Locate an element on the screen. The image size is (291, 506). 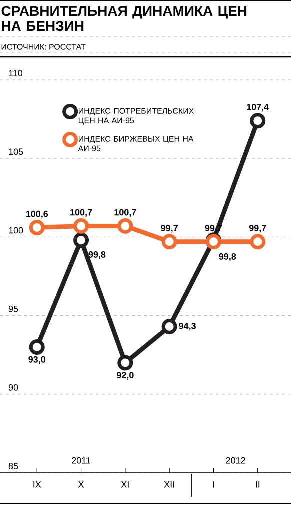
data-label: 107,4 is located at coordinates (258, 108).